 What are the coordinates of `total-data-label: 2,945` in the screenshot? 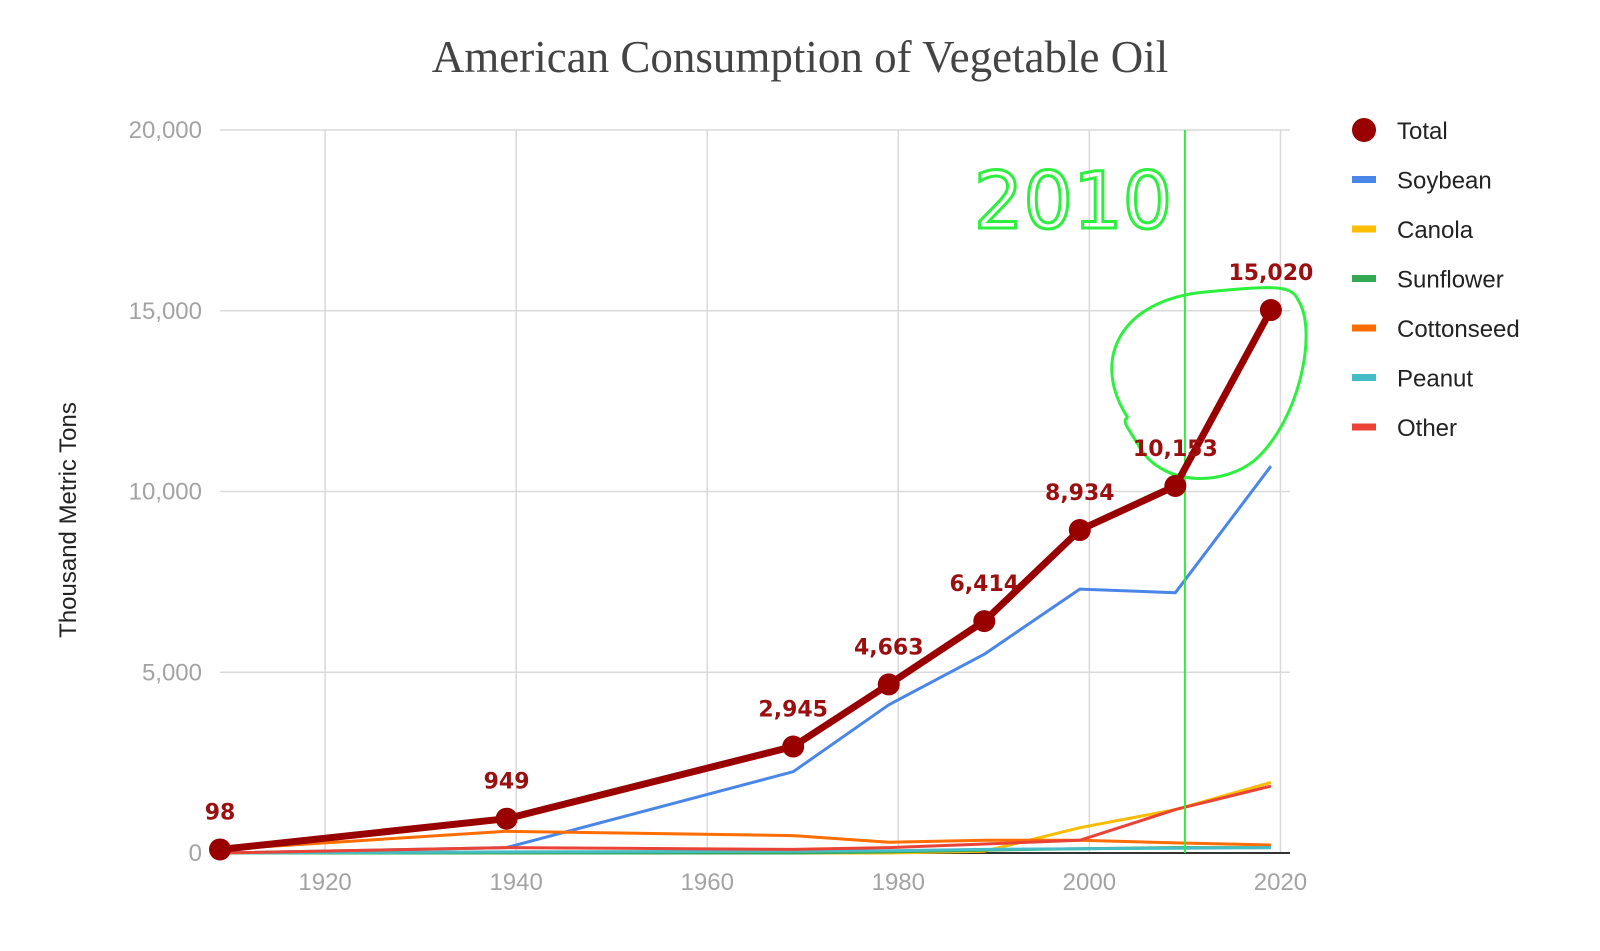 It's located at (793, 710).